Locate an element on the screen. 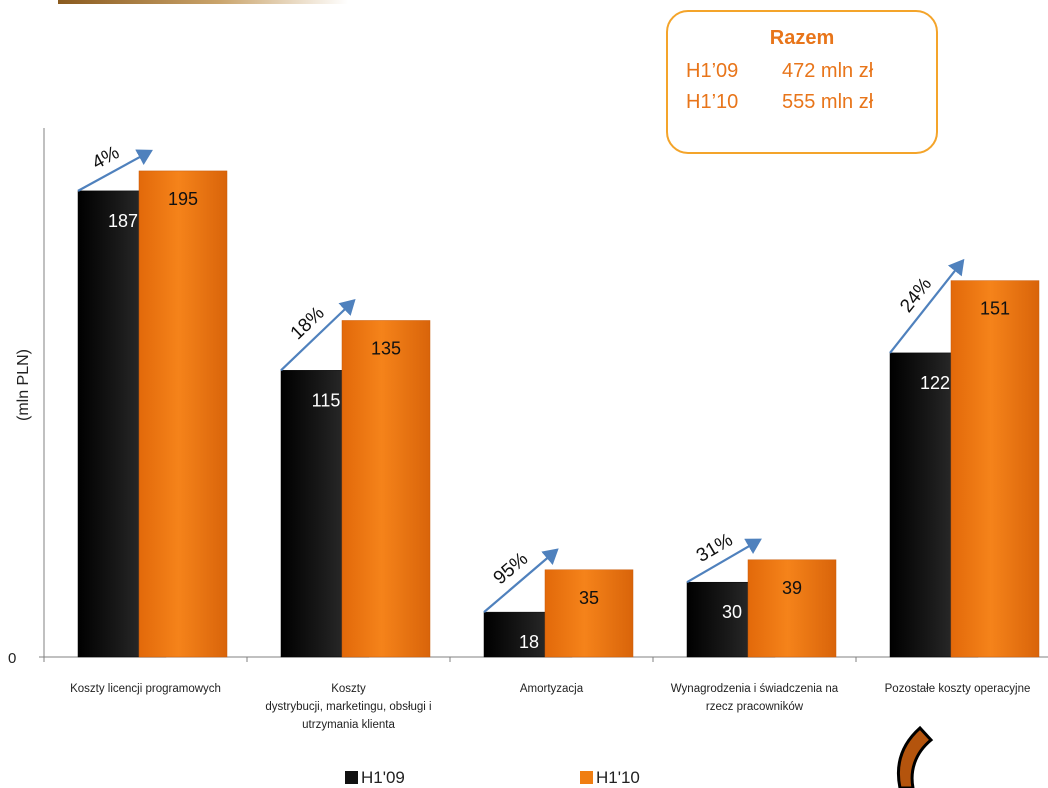 The image size is (1048, 788). y-tick-label: 0 is located at coordinates (12, 658).